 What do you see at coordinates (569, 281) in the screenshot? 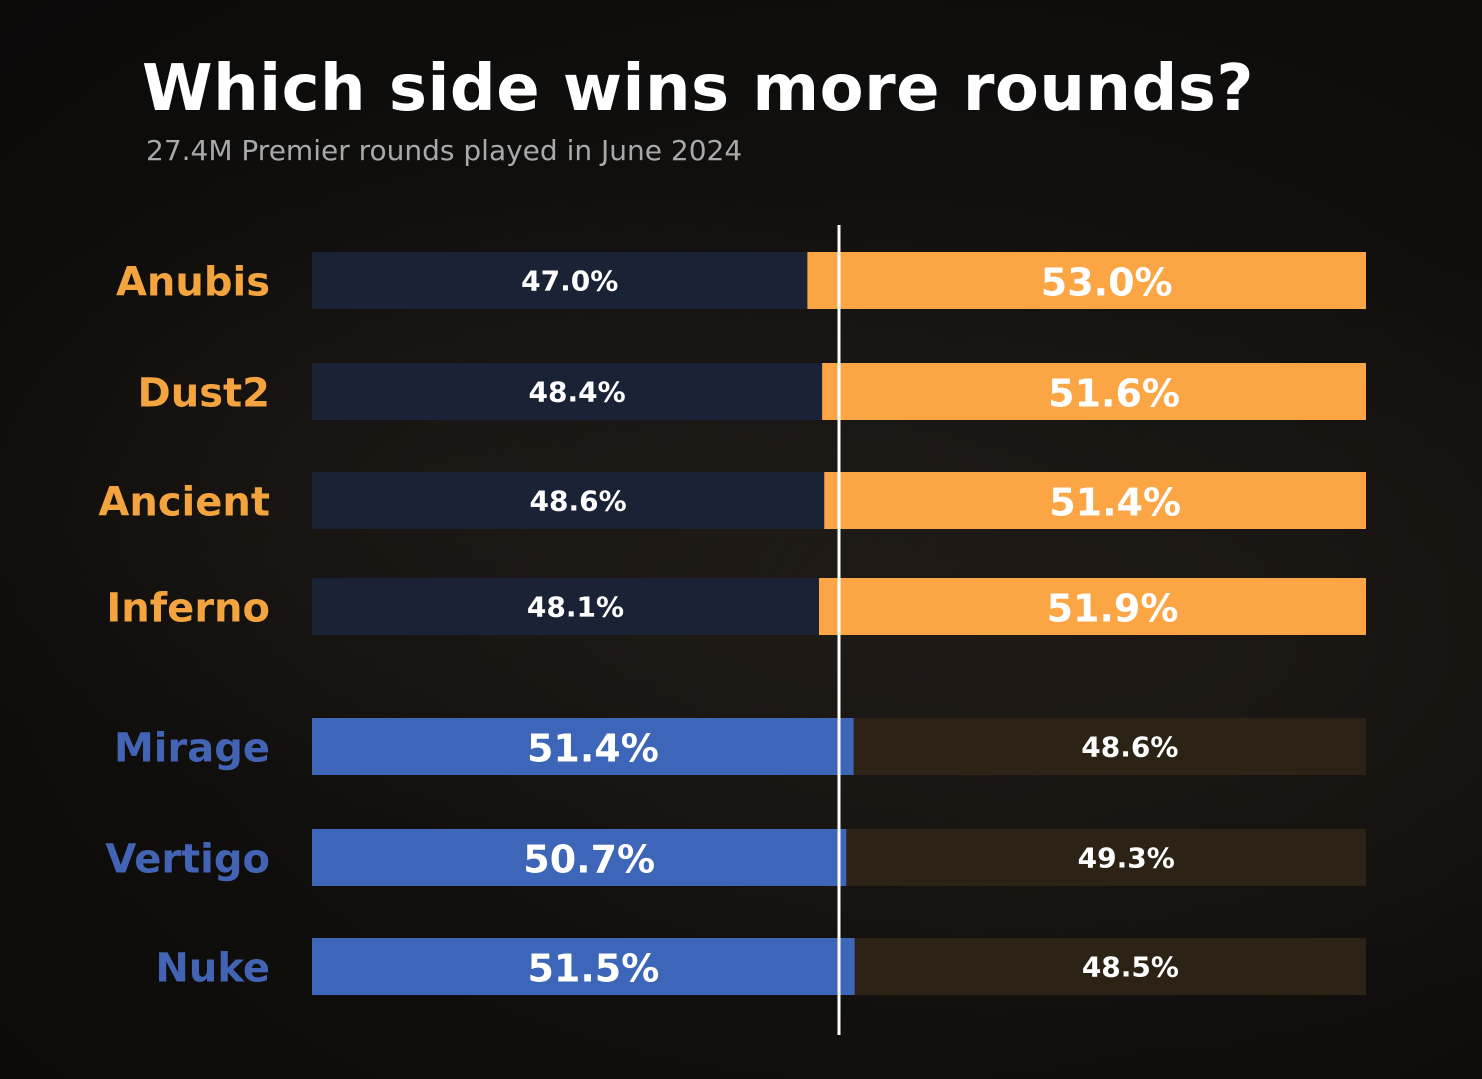
I see `value-label-ct-anubis: 47.0%` at bounding box center [569, 281].